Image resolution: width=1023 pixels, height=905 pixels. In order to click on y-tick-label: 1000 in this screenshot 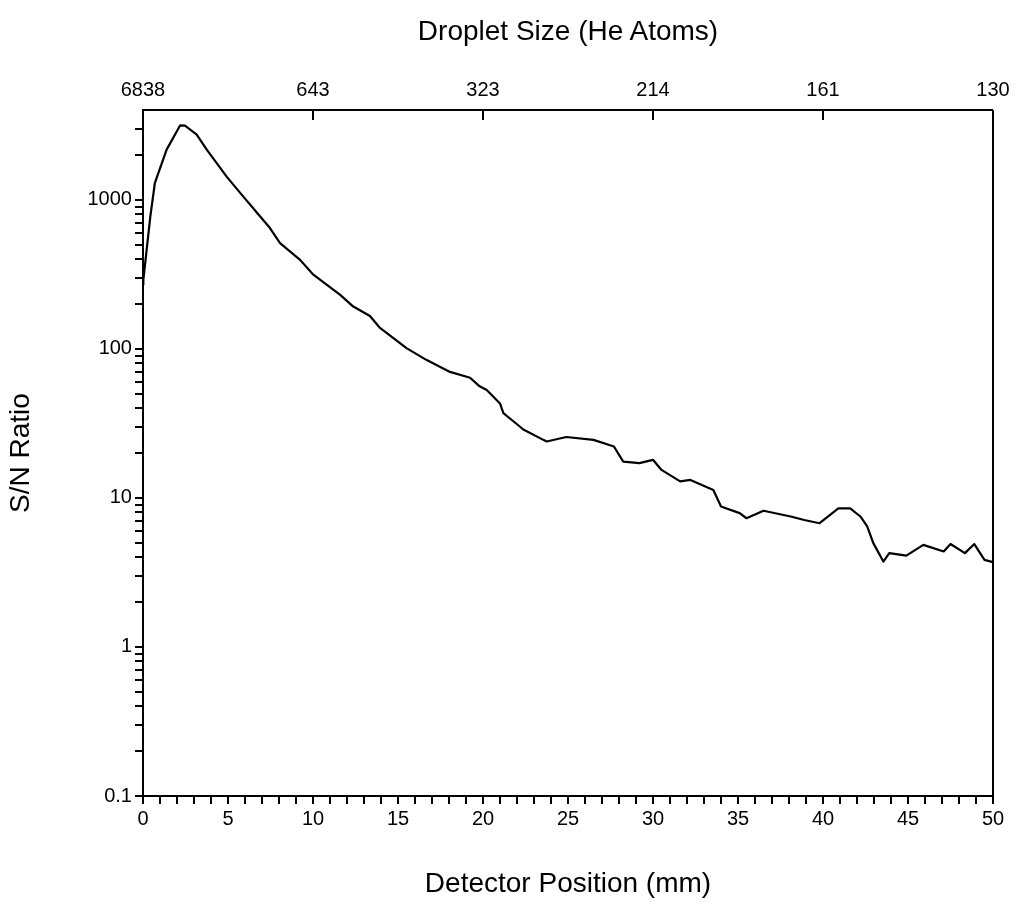, I will do `click(109, 198)`.